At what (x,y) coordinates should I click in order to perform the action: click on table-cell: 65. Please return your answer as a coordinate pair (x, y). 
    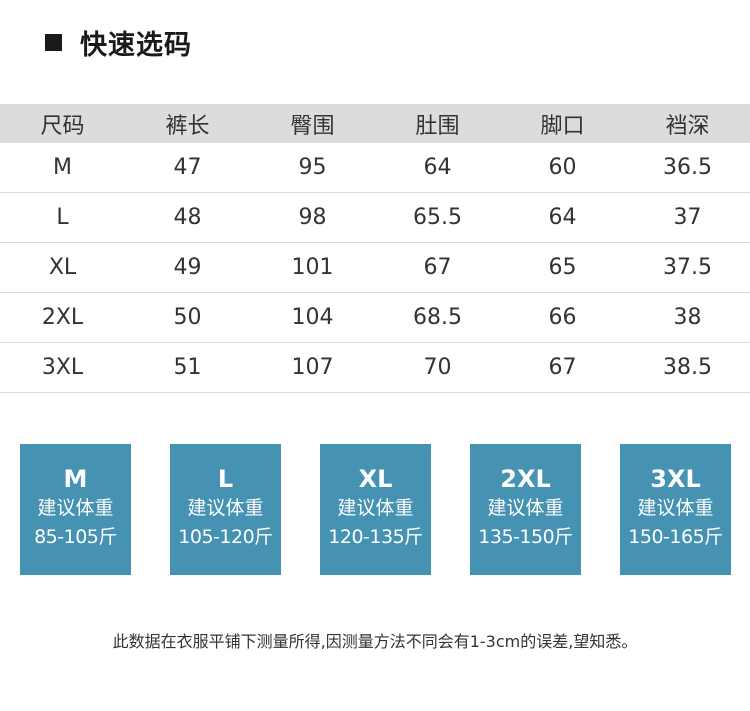
    Looking at the image, I should click on (562, 267).